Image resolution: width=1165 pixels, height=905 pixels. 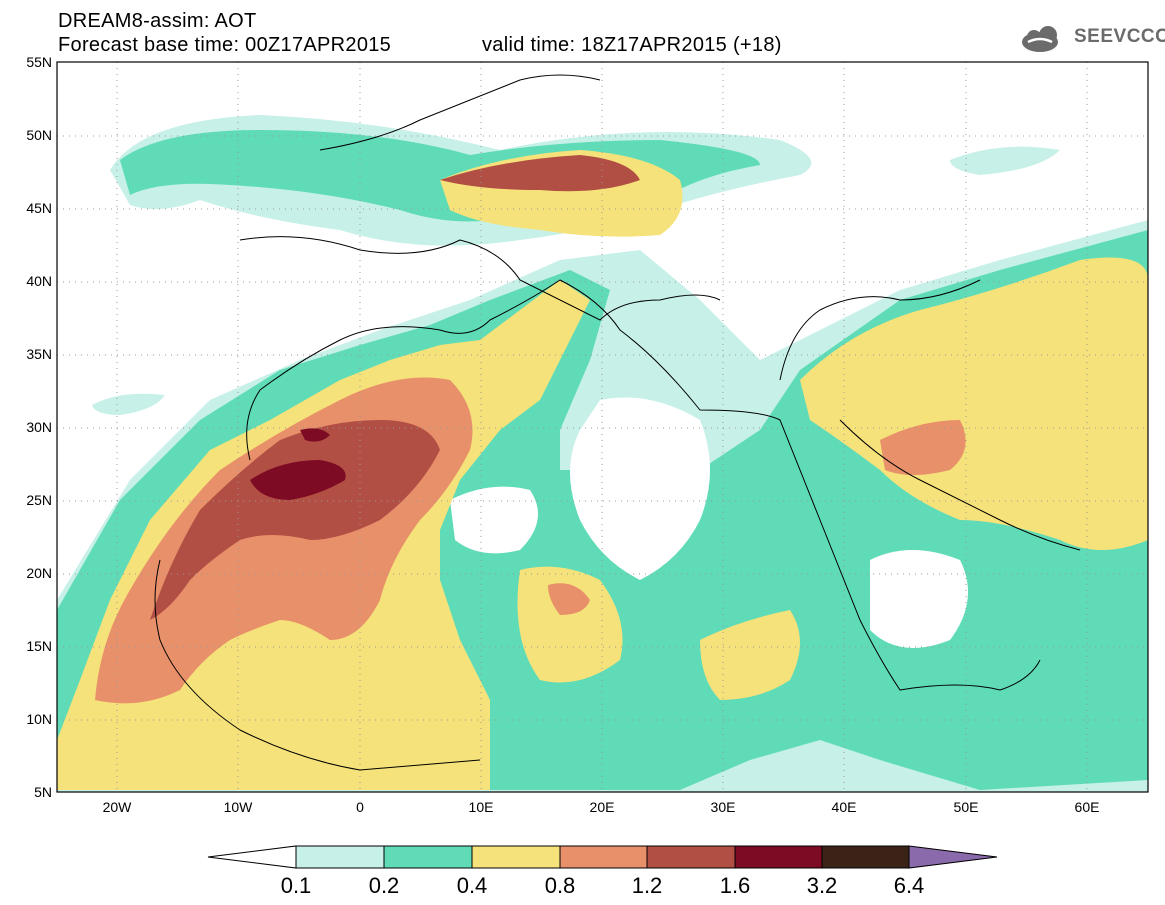 I want to click on title-product: DREAM8-assim: AOT, so click(x=157, y=21).